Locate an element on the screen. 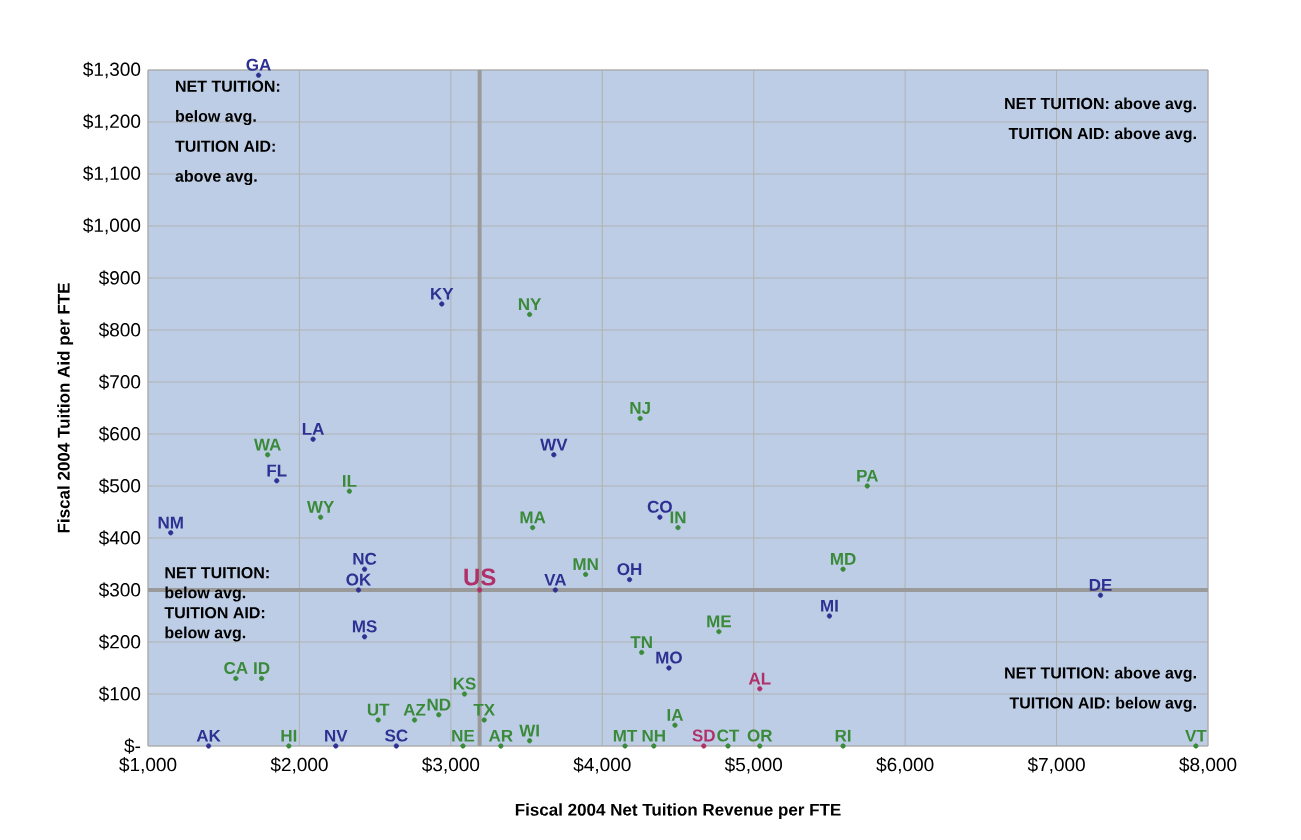  data-label: NY is located at coordinates (530, 304).